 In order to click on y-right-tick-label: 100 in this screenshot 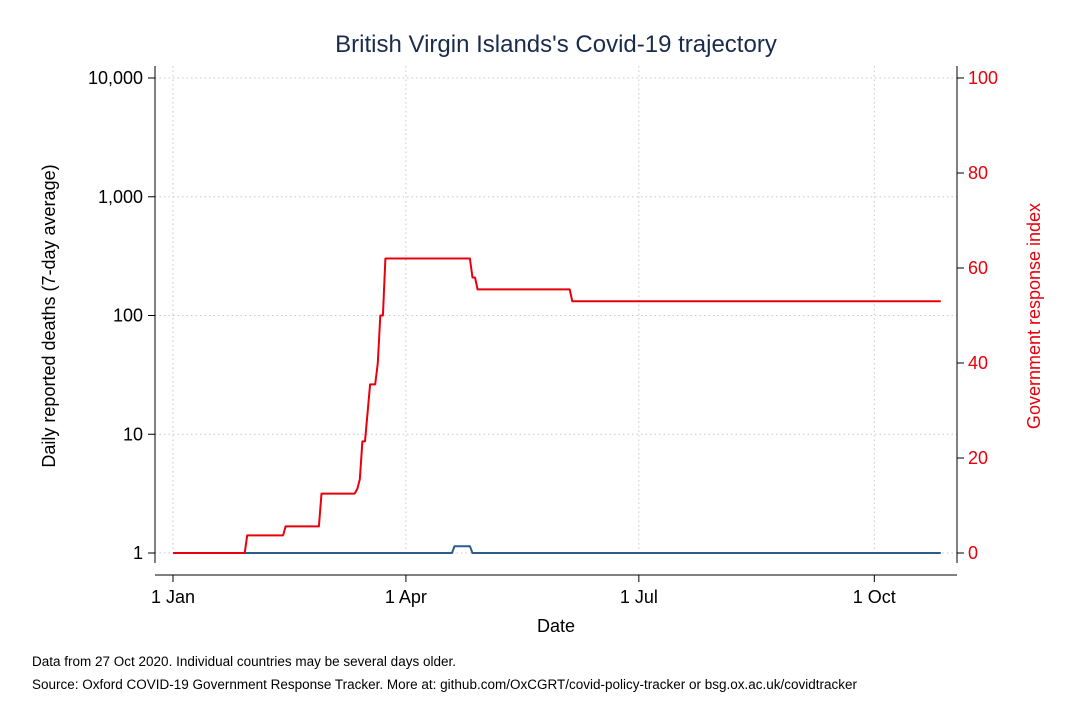, I will do `click(983, 78)`.